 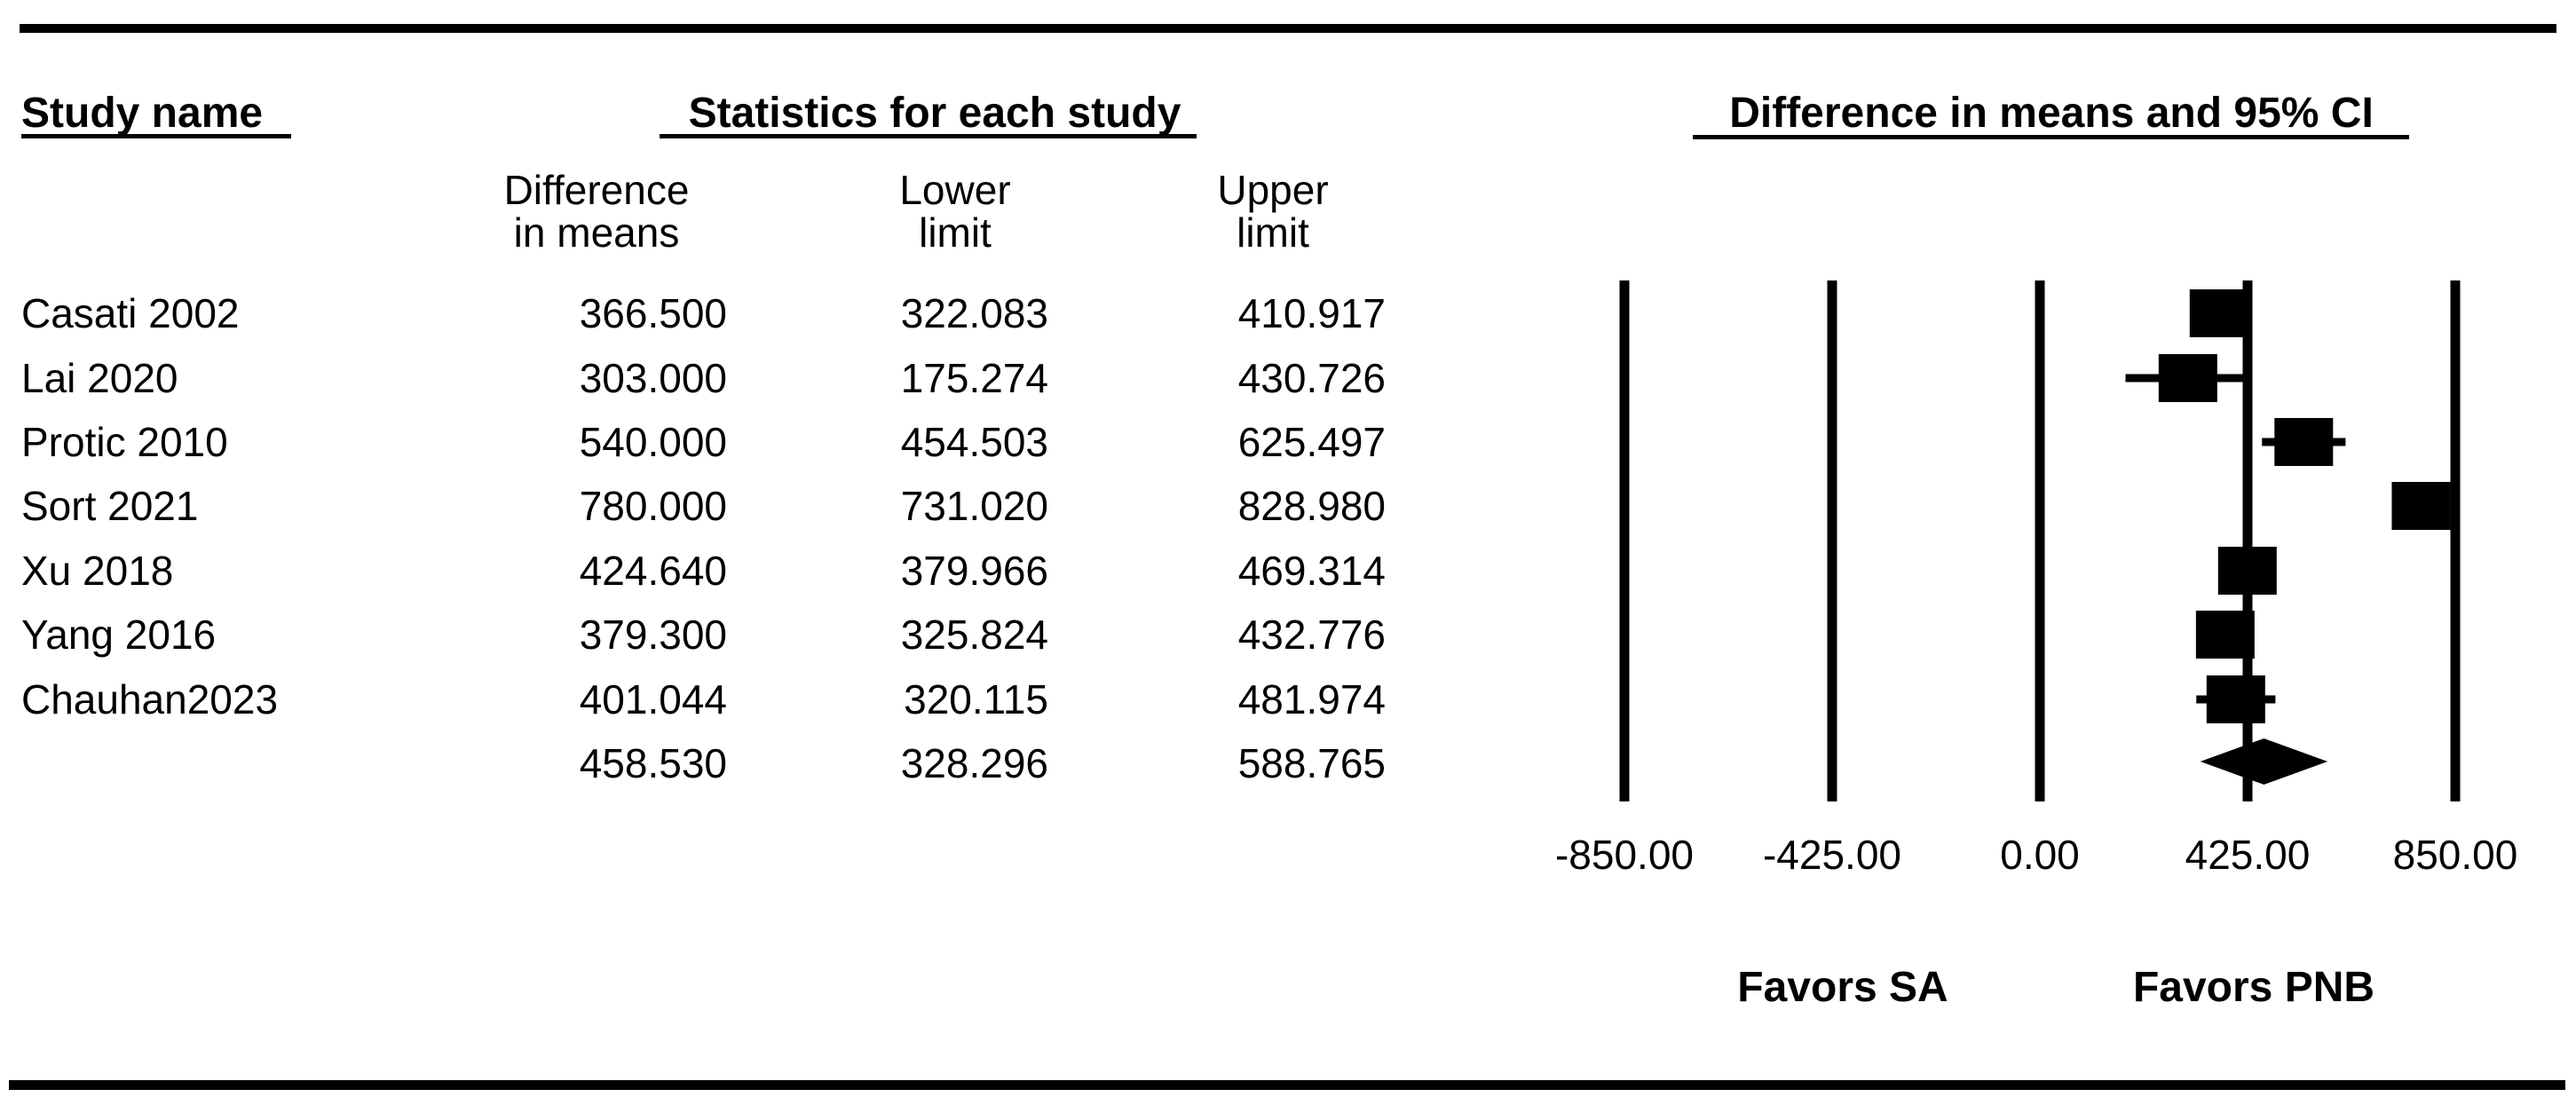 What do you see at coordinates (653, 313) in the screenshot?
I see `diff-in-means-cell: 366.500` at bounding box center [653, 313].